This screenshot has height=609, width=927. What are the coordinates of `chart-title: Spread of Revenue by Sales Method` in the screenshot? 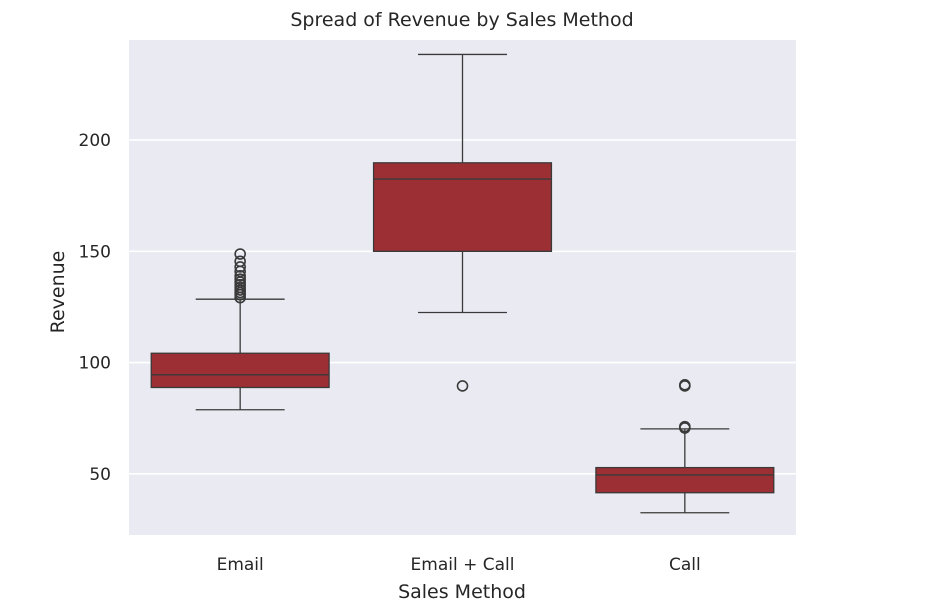 It's located at (461, 20).